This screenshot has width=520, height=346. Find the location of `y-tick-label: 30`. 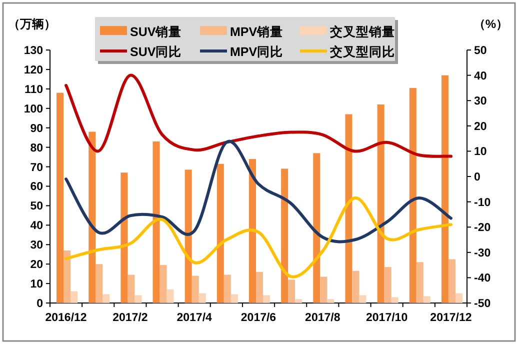

y-tick-label: 30 is located at coordinates (36, 246).